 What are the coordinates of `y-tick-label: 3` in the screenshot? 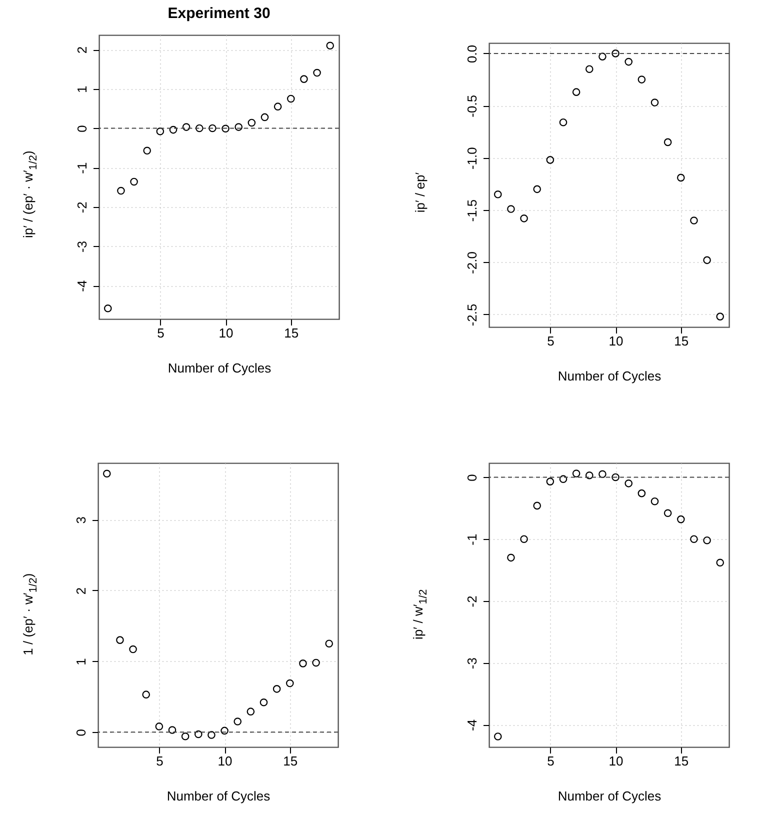 It's located at (81, 520).